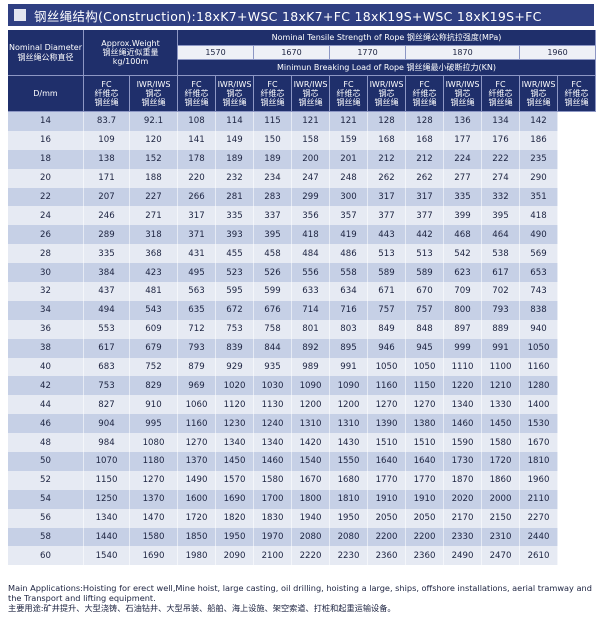 This screenshot has width=600, height=631. I want to click on weight-cell: 1440, so click(107, 537).